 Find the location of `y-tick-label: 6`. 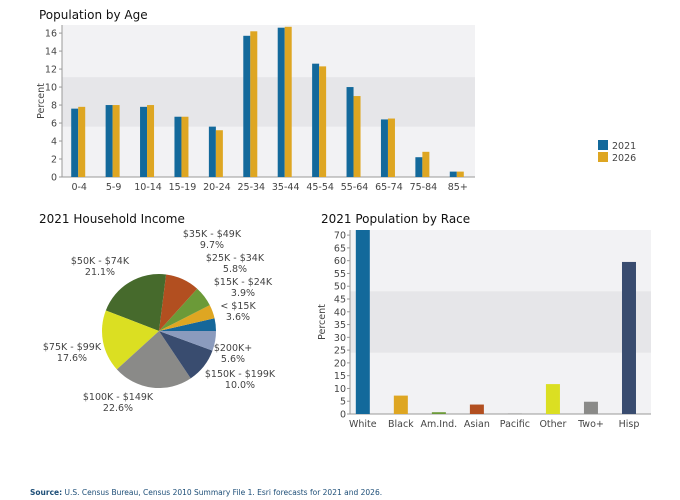

y-tick-label: 6 is located at coordinates (54, 124).